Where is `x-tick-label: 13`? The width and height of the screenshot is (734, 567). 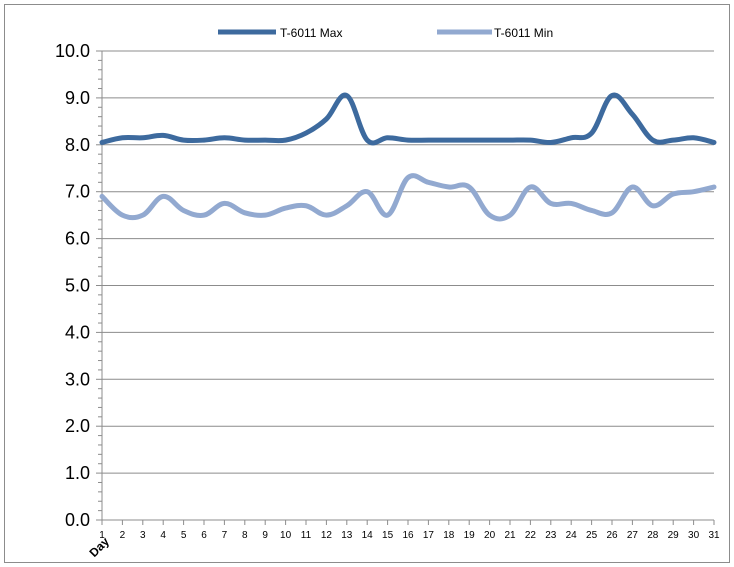
x-tick-label: 13 is located at coordinates (347, 535).